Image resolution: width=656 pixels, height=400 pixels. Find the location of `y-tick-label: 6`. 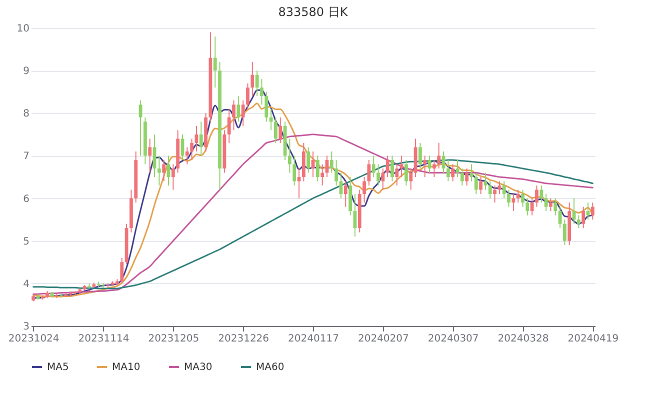

y-tick-label: 6 is located at coordinates (26, 199).